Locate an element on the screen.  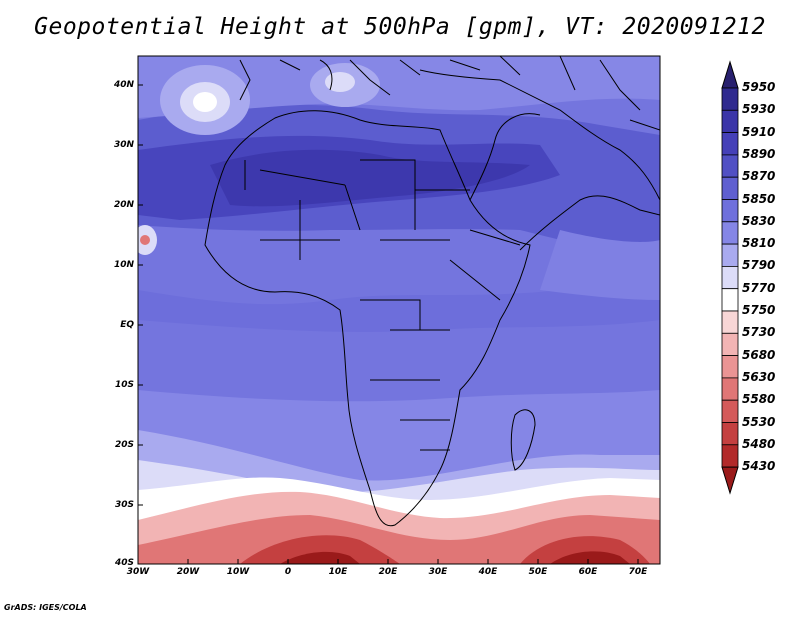
colorbar-level-label: 5630 is located at coordinates (759, 376).